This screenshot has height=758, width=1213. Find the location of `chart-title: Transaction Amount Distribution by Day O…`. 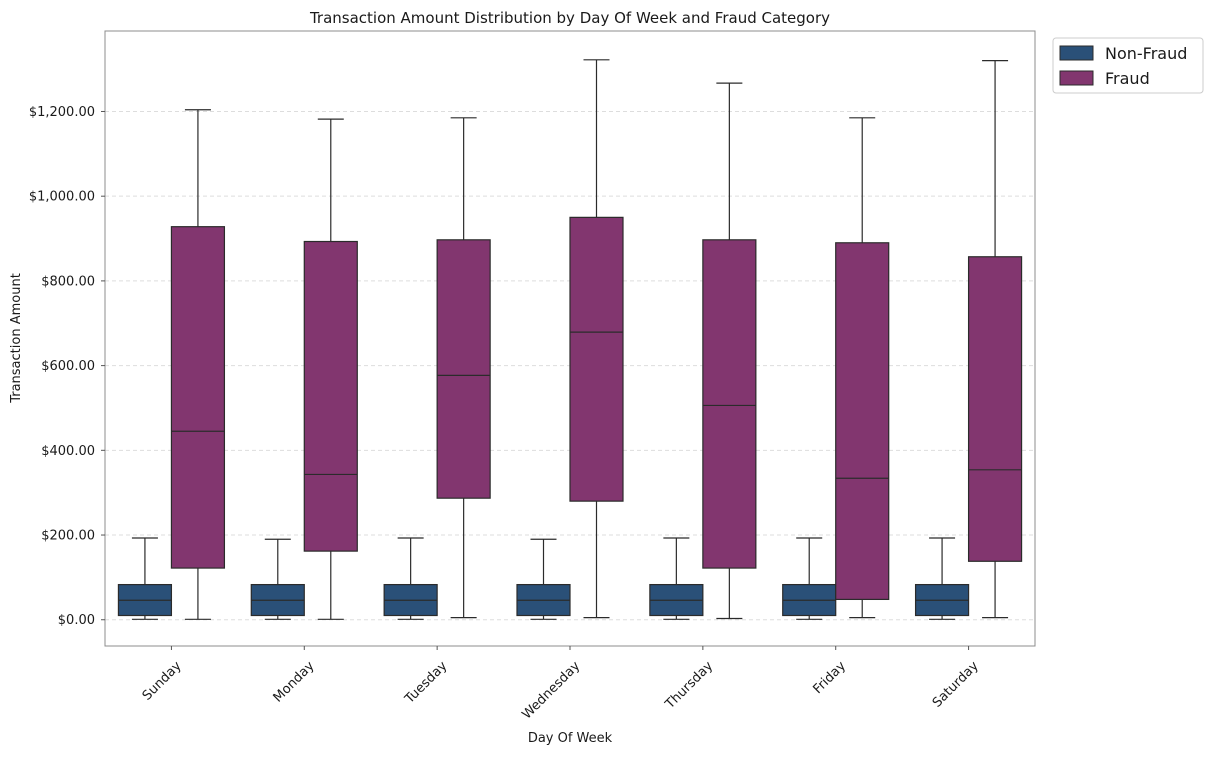

chart-title: Transaction Amount Distribution by Day O… is located at coordinates (569, 18).